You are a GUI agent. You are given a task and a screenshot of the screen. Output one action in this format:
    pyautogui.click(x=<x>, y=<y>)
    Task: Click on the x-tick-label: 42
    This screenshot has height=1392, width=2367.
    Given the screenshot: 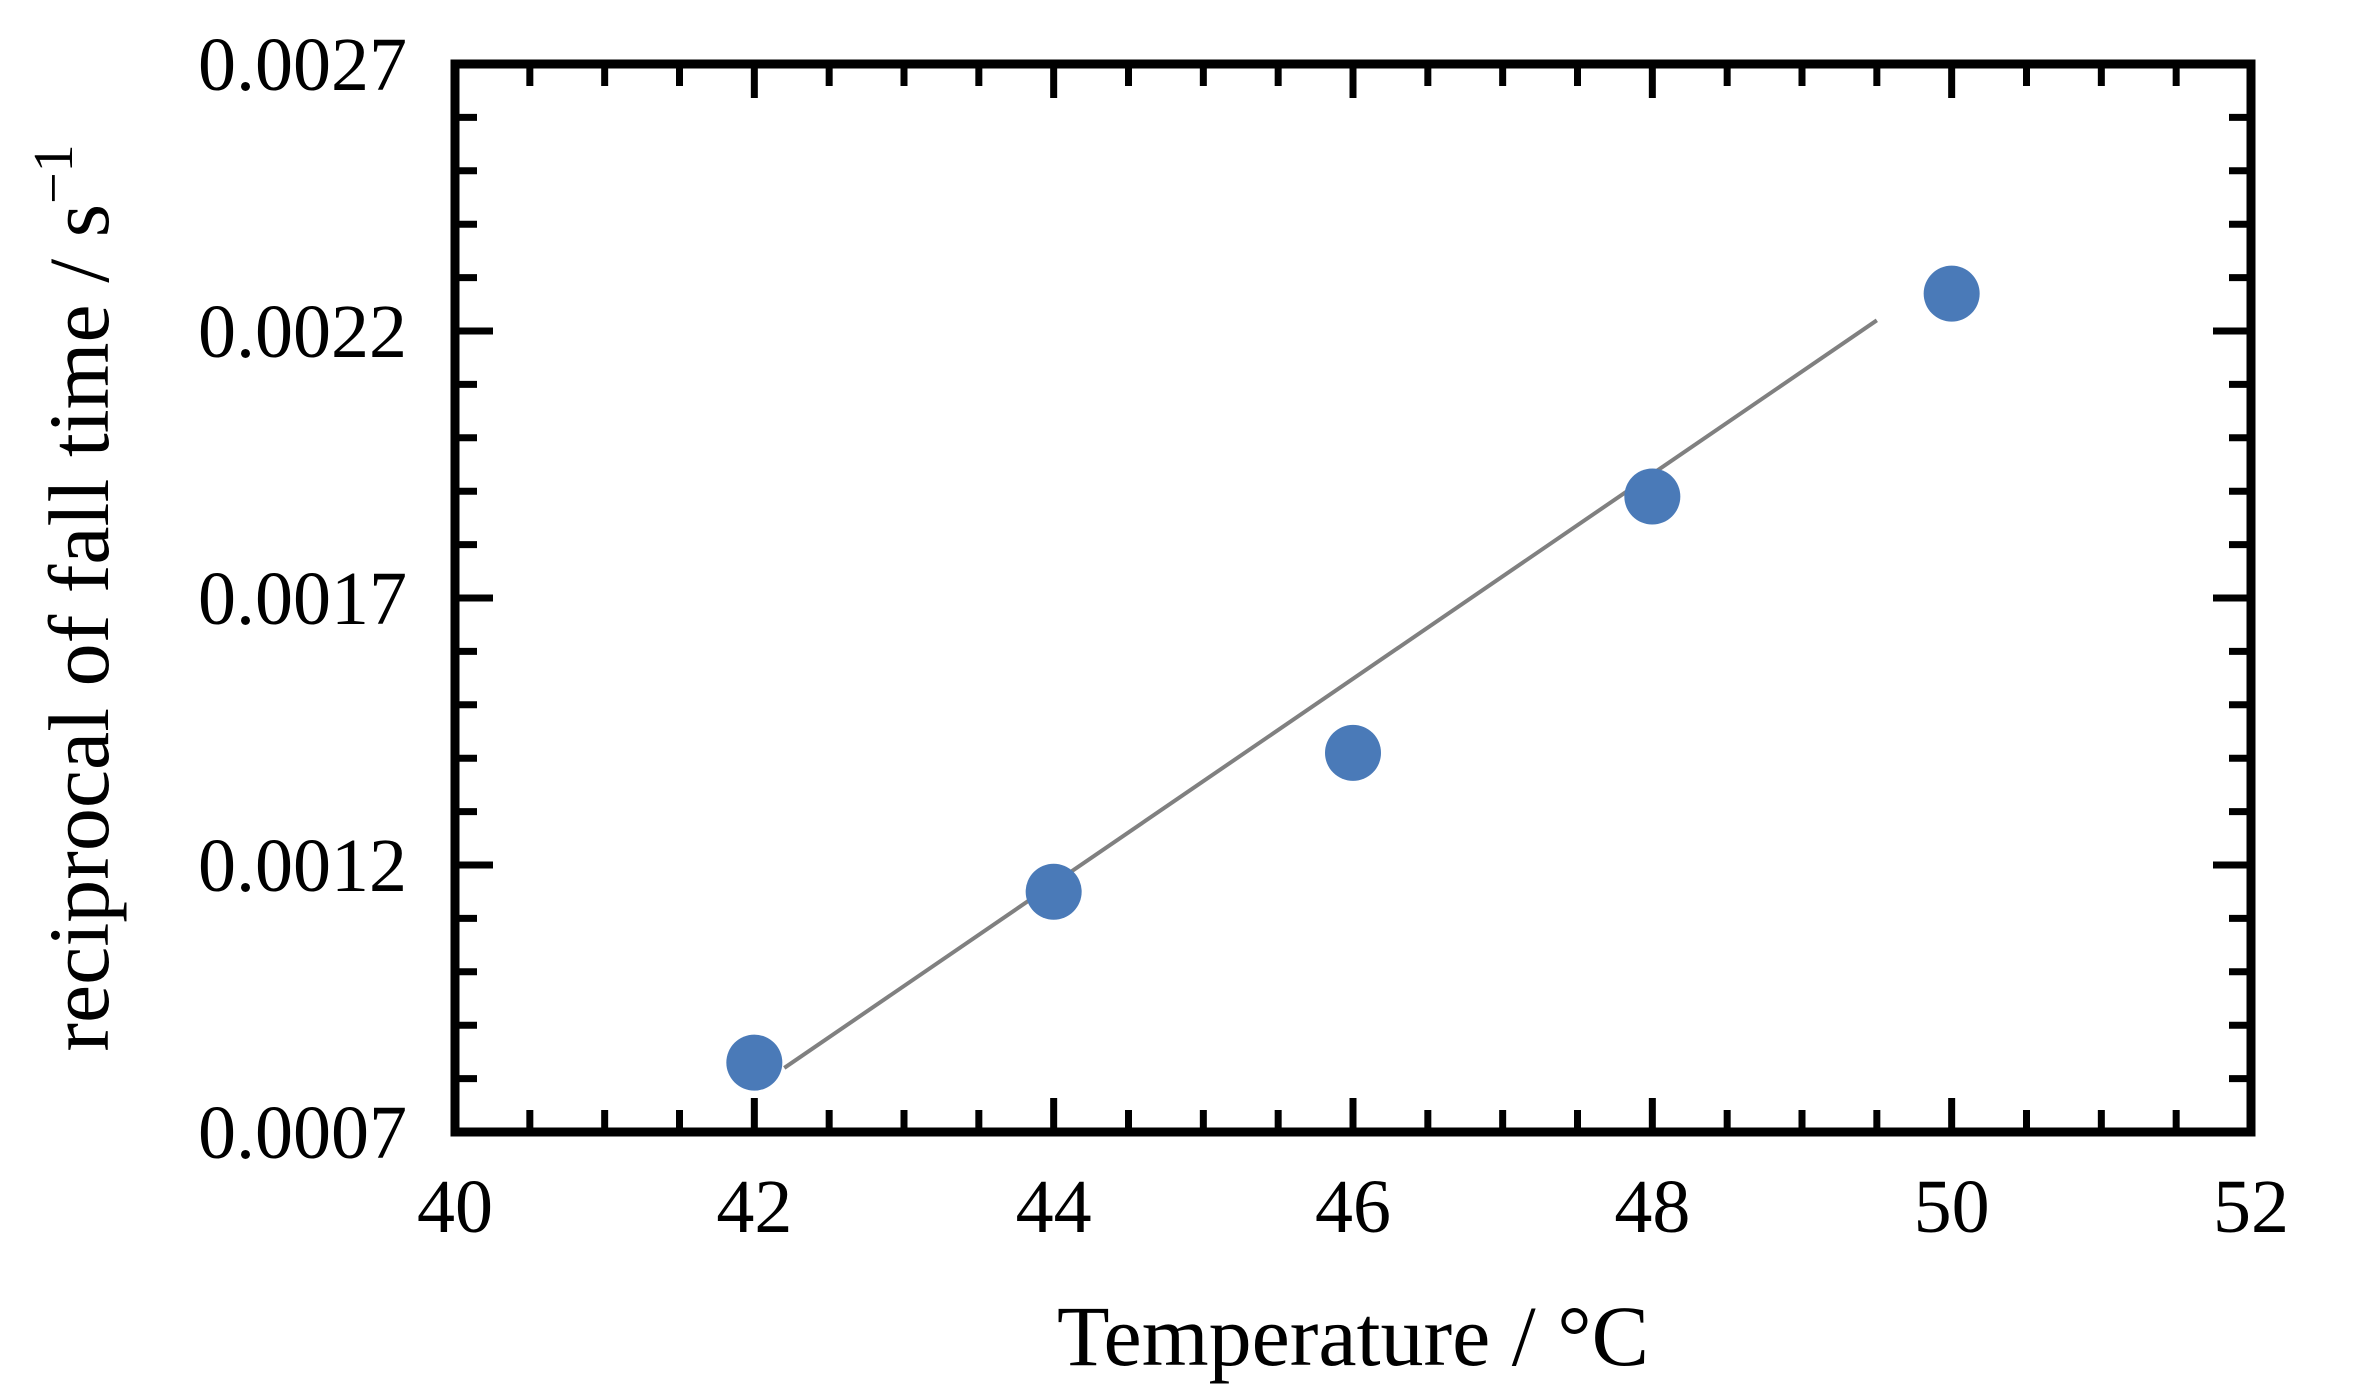 What is the action you would take?
    pyautogui.click(x=754, y=1207)
    